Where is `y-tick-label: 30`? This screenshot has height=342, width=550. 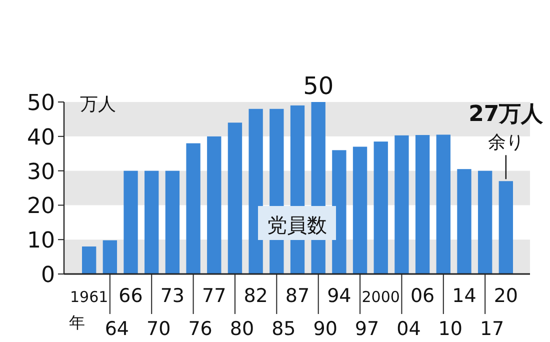
y-tick-label: 30 is located at coordinates (41, 172).